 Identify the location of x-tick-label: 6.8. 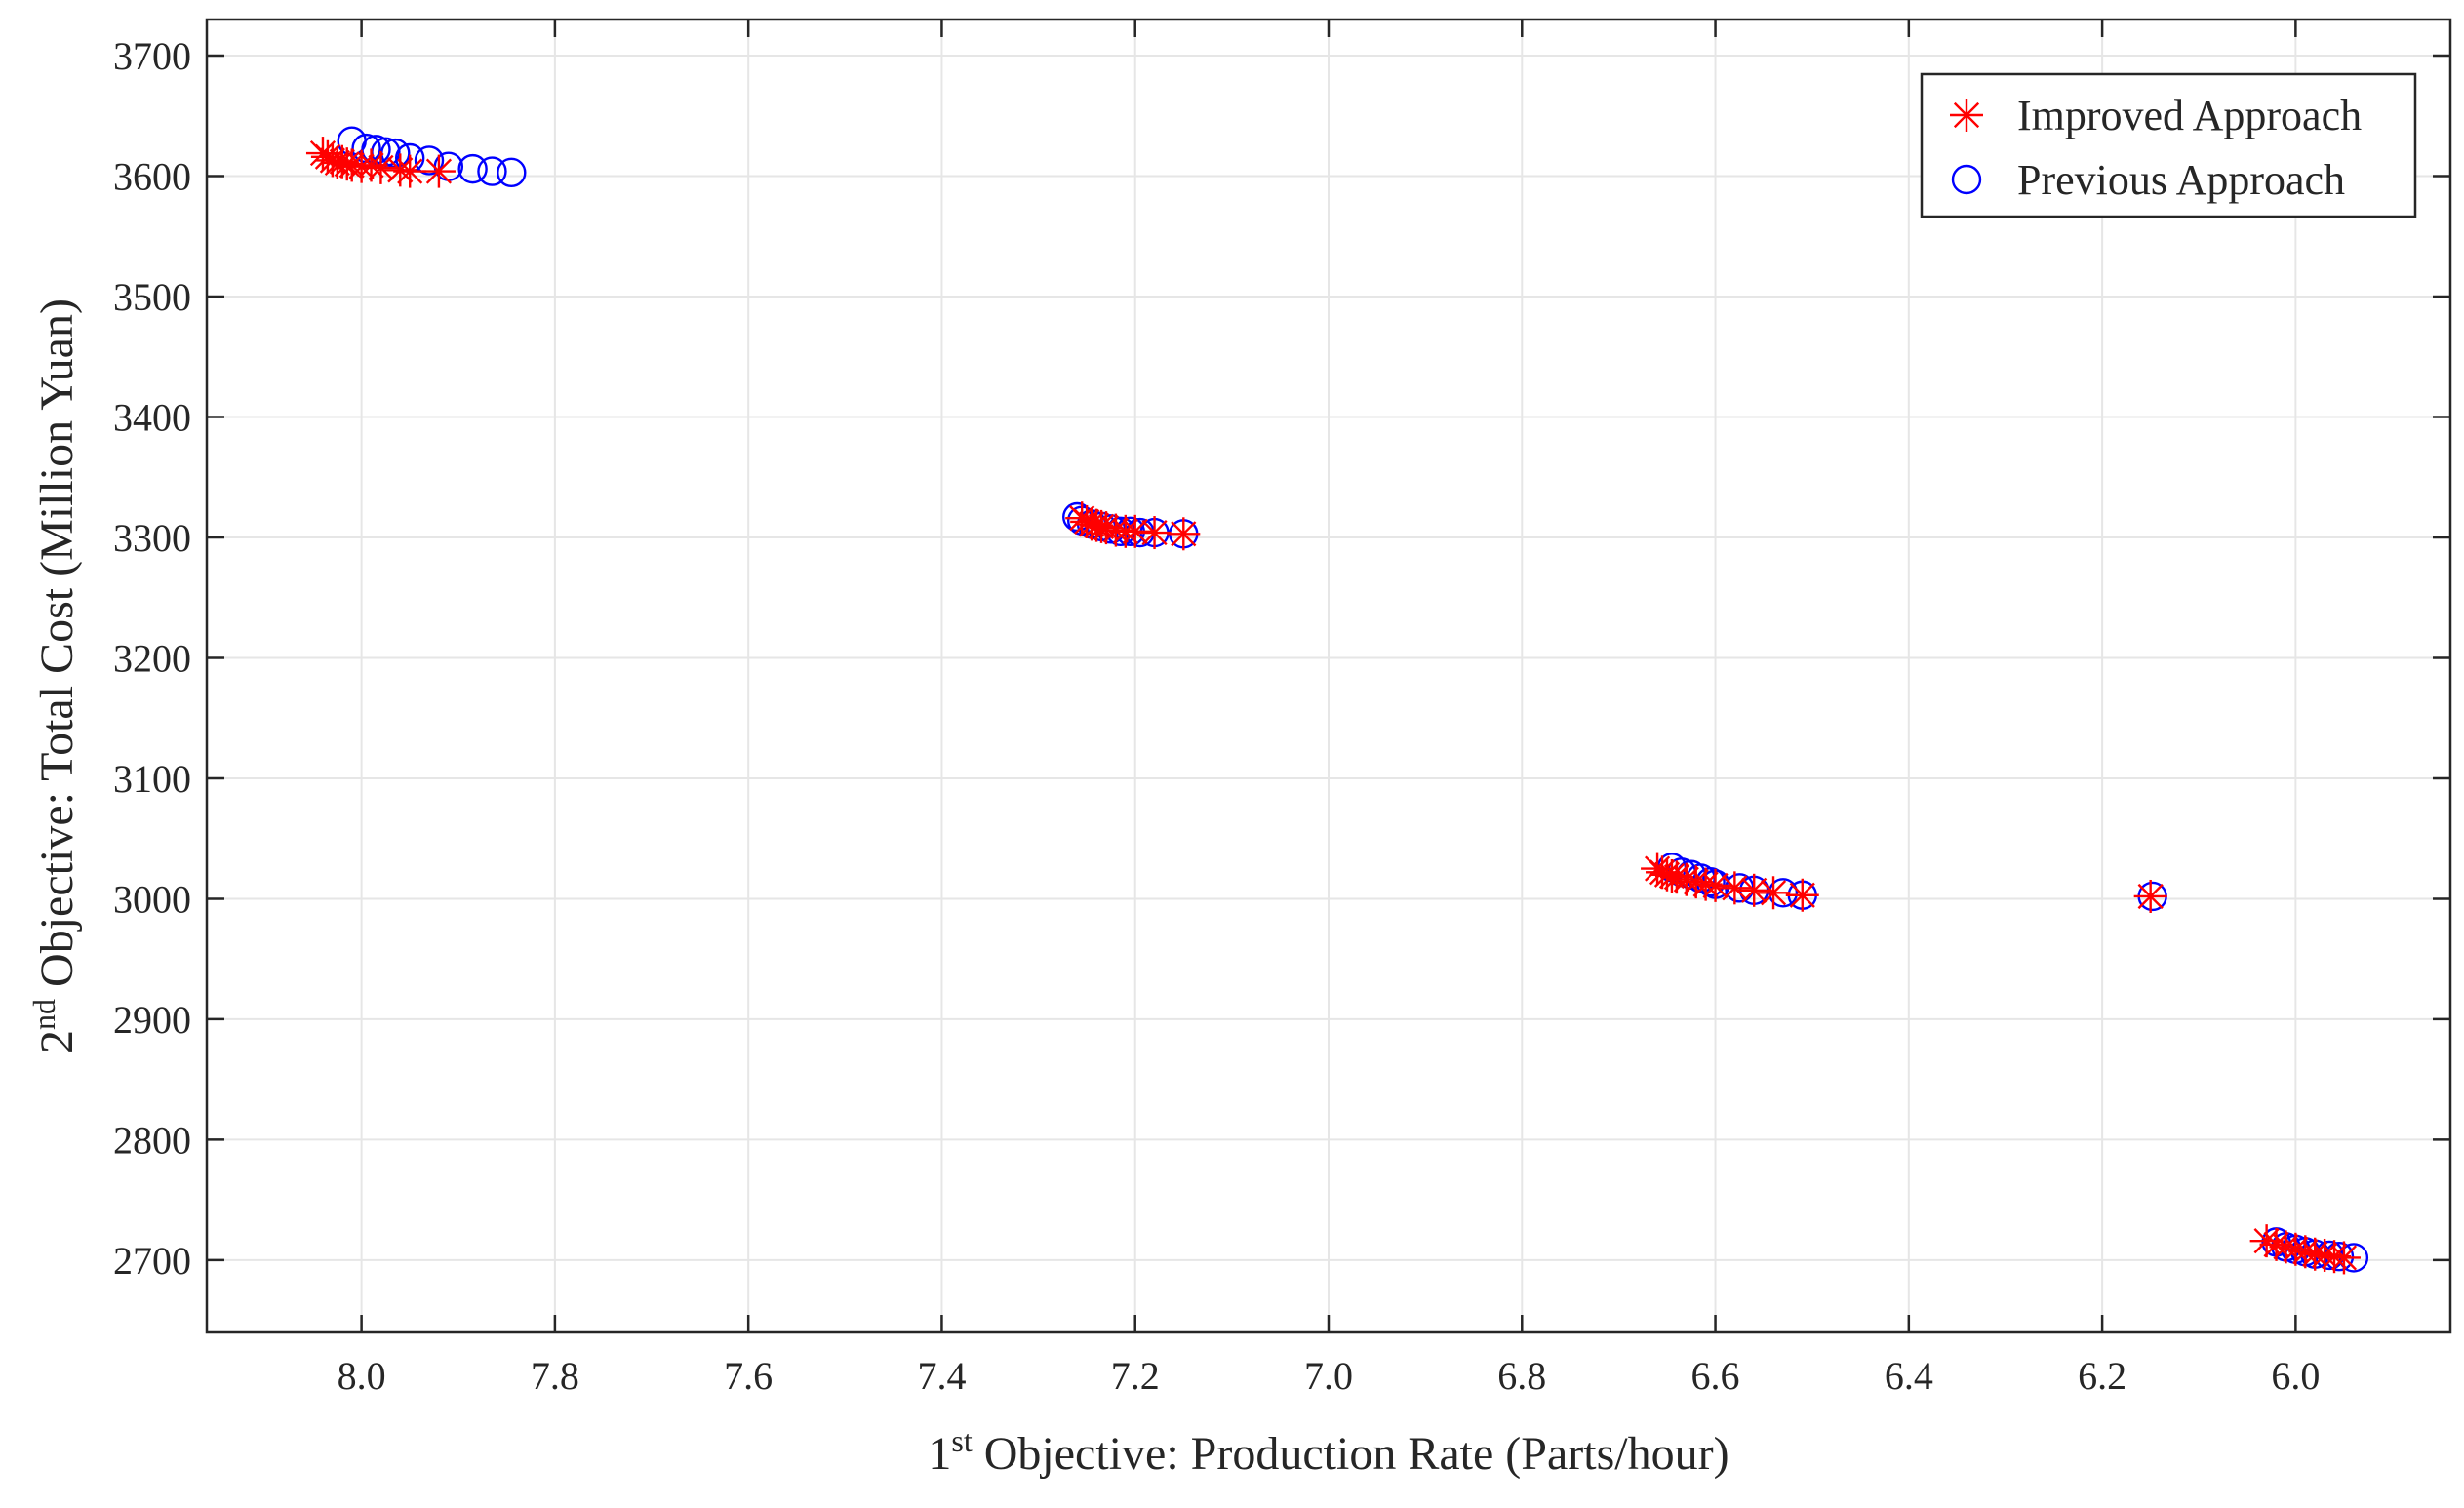
(1521, 1376).